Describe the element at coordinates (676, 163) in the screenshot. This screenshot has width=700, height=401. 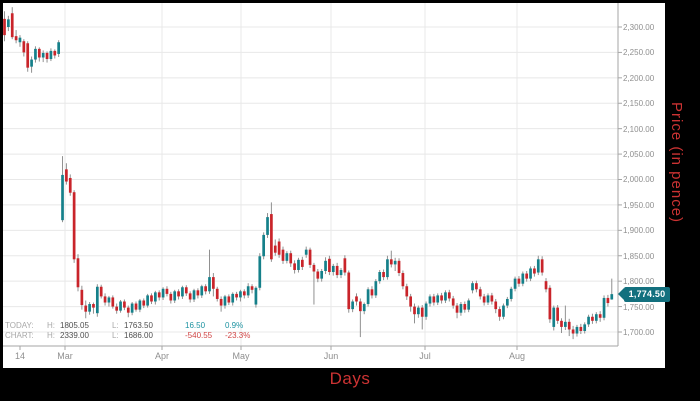
I see `y-axis-title: Price (in pence)` at that location.